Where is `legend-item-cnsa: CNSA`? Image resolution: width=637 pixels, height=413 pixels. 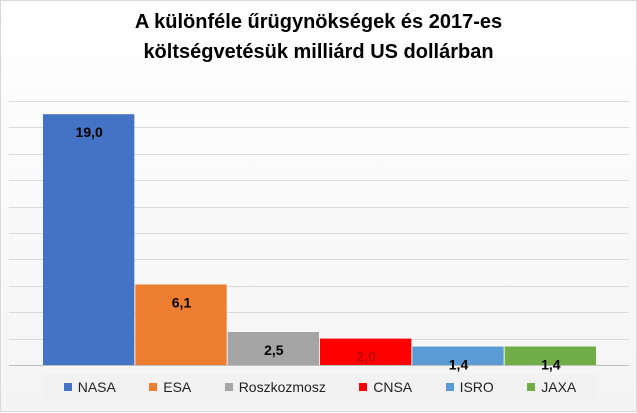 legend-item-cnsa: CNSA is located at coordinates (385, 387).